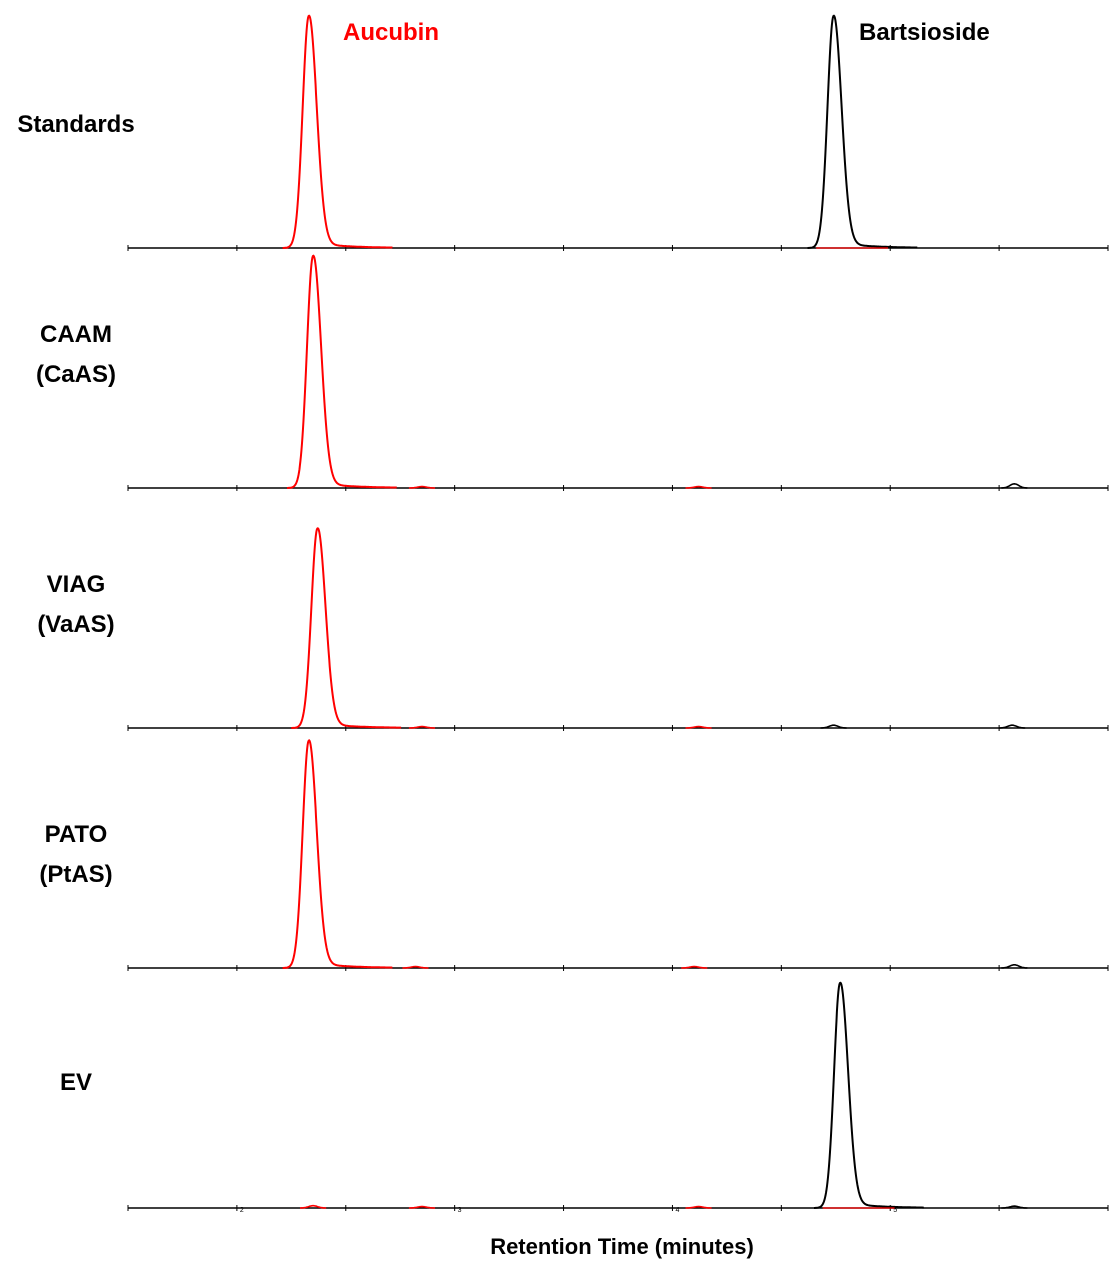 This screenshot has width=1110, height=1266. Describe the element at coordinates (895, 1210) in the screenshot. I see `x-tick-label: 5` at that location.